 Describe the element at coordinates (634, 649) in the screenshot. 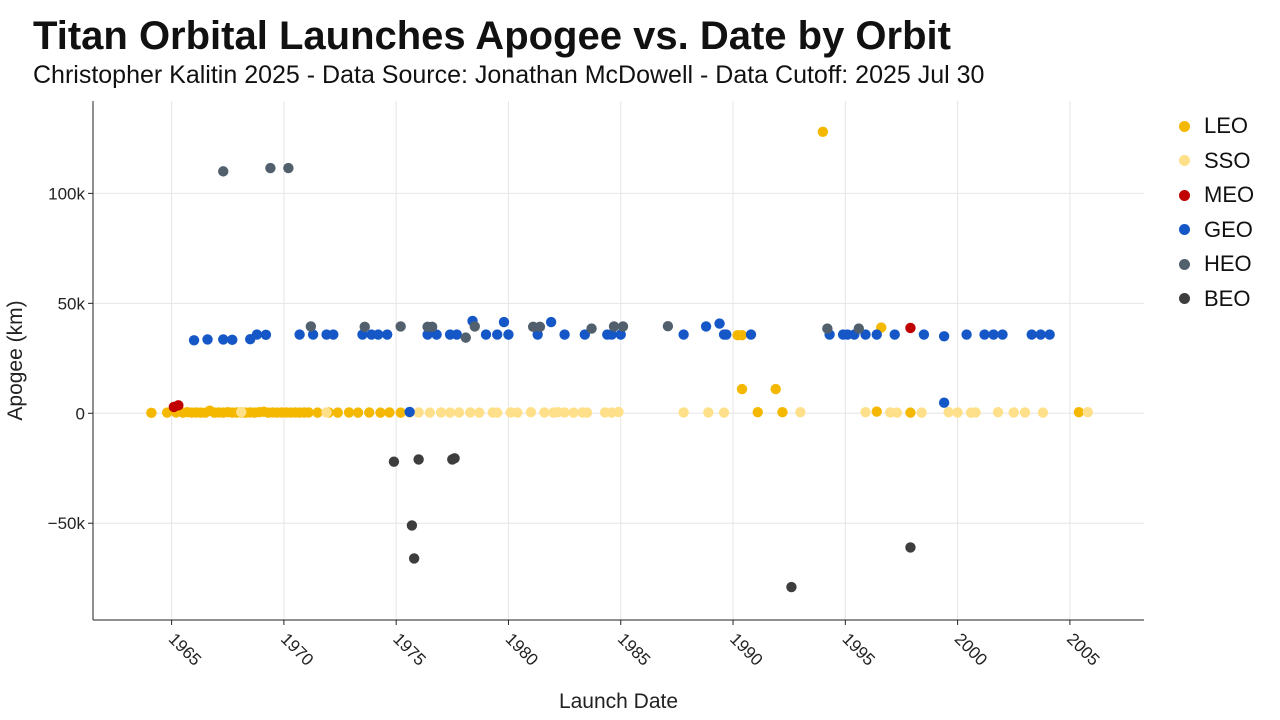

I see `x-tick-label: 1985` at that location.